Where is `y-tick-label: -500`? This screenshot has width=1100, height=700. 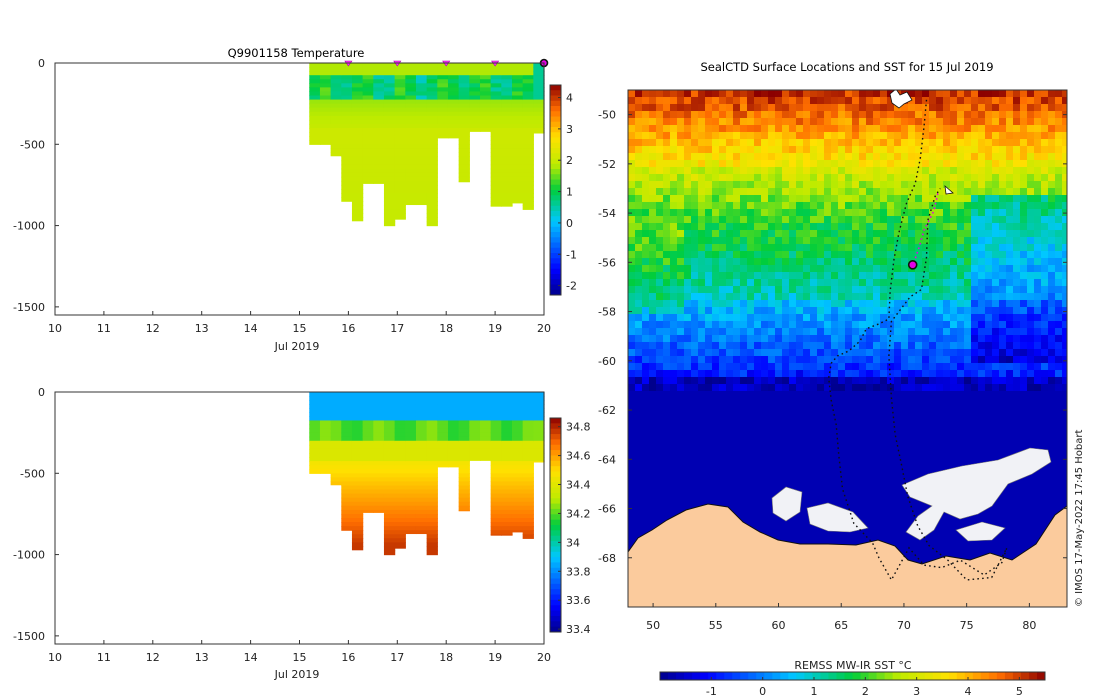 y-tick-label: -500 is located at coordinates (32, 473).